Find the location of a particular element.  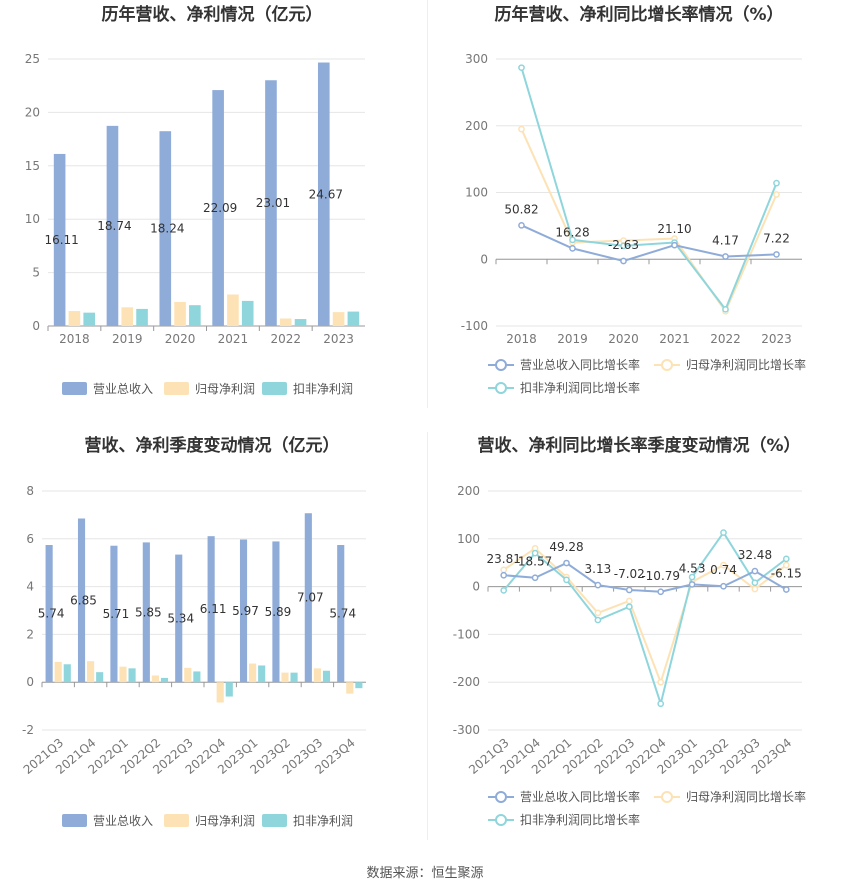

bar-data-label: 16.11 is located at coordinates (61, 240).